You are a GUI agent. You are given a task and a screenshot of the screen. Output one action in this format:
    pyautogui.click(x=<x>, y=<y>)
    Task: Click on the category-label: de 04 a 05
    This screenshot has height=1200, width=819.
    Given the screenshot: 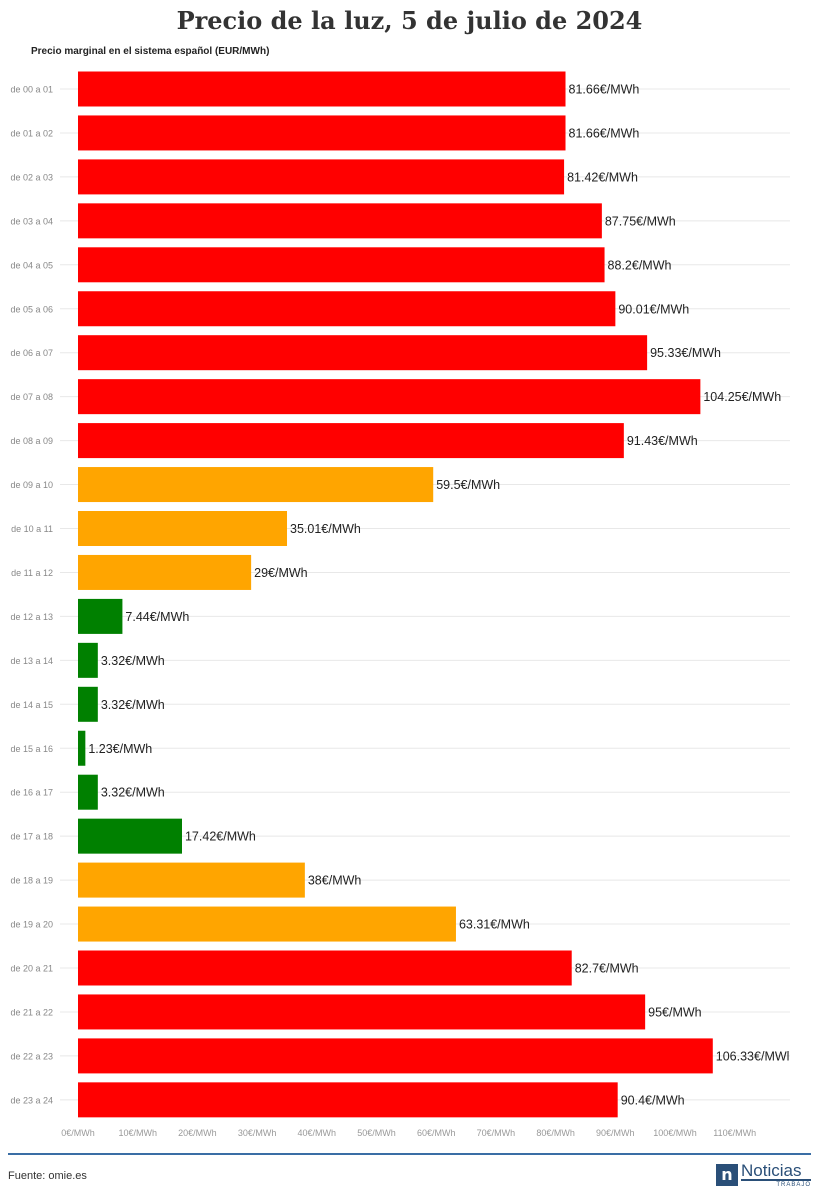 What is the action you would take?
    pyautogui.click(x=31, y=265)
    